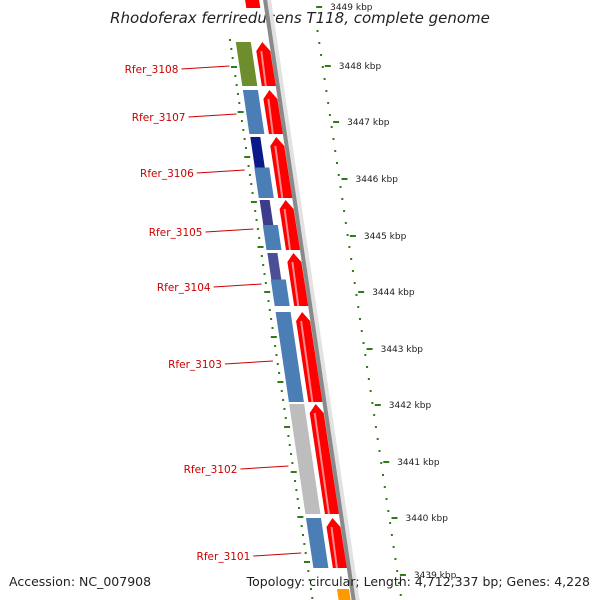 This screenshot has width=600, height=600. I want to click on gene-label: Rfer_3108, so click(152, 70).